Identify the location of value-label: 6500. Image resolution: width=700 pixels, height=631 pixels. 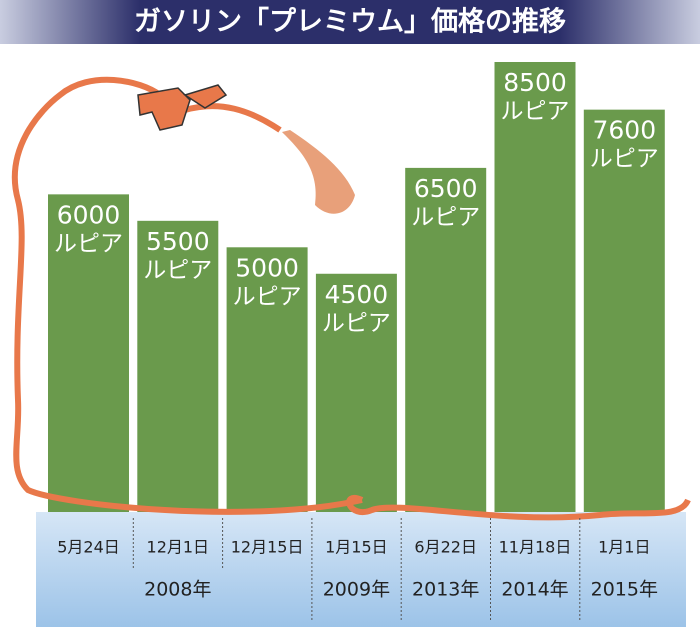
(446, 188).